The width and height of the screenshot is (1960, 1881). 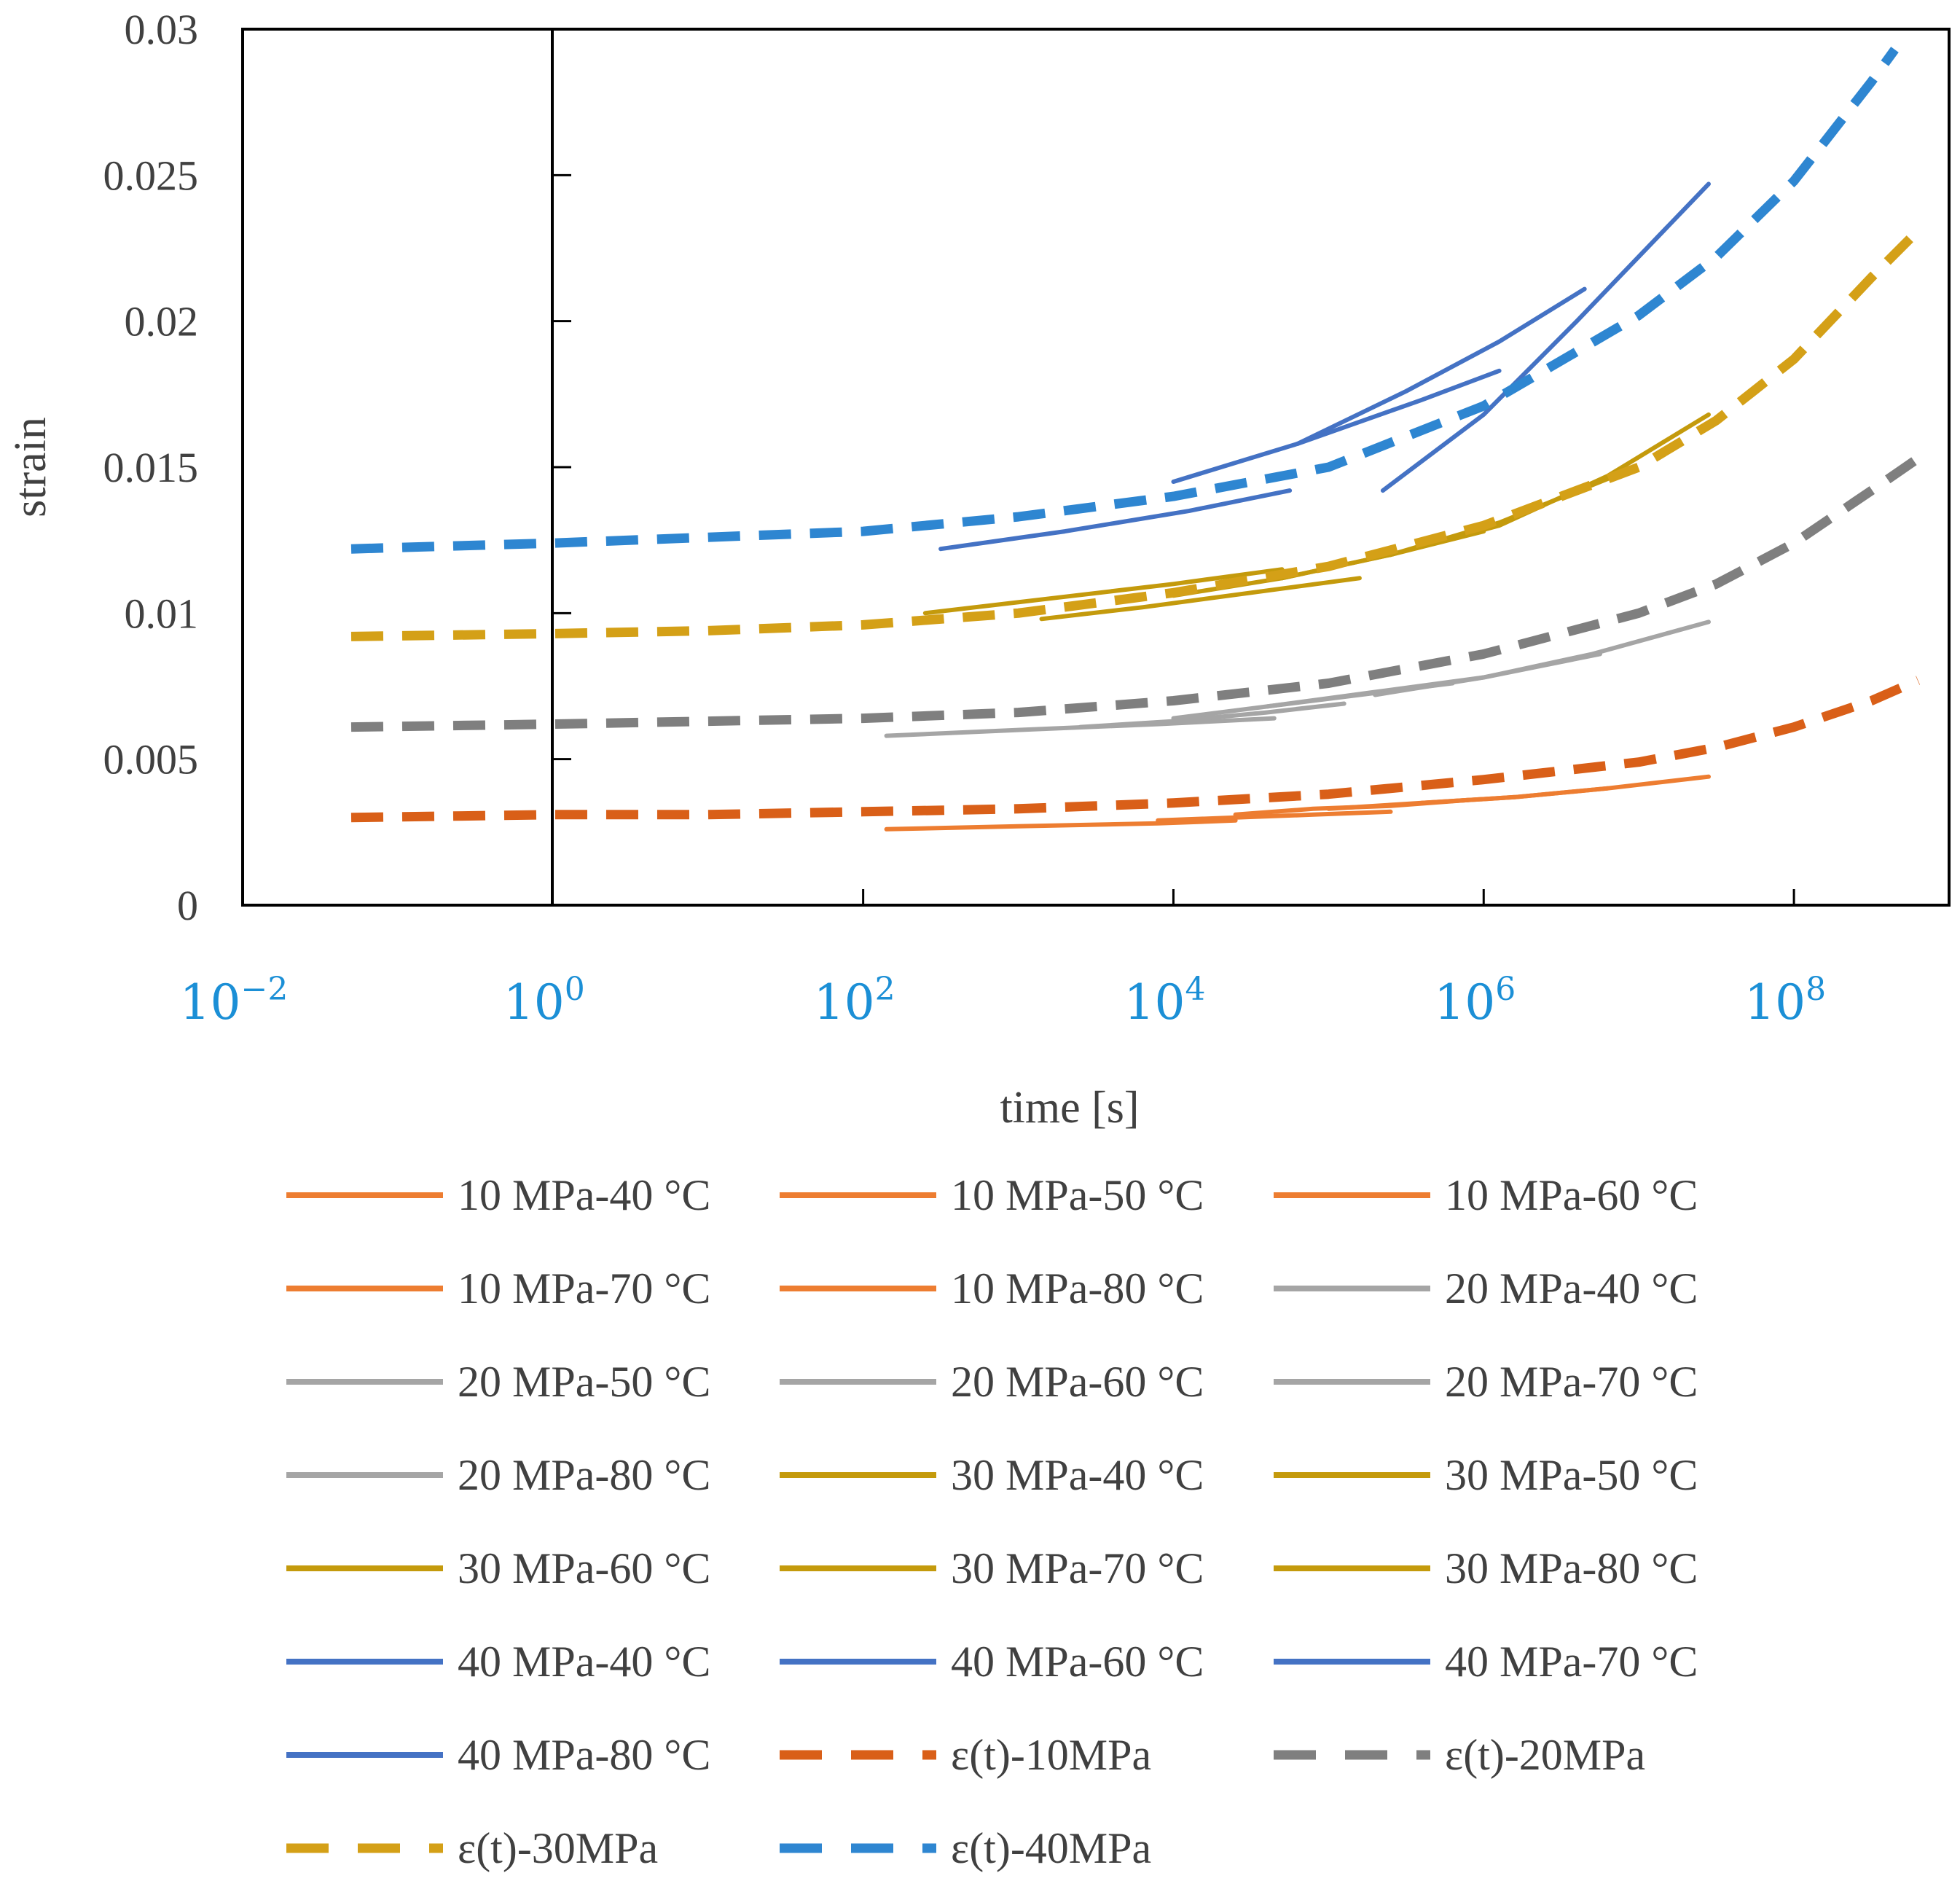 What do you see at coordinates (1164, 1001) in the screenshot?
I see `x-tick-label: 104` at bounding box center [1164, 1001].